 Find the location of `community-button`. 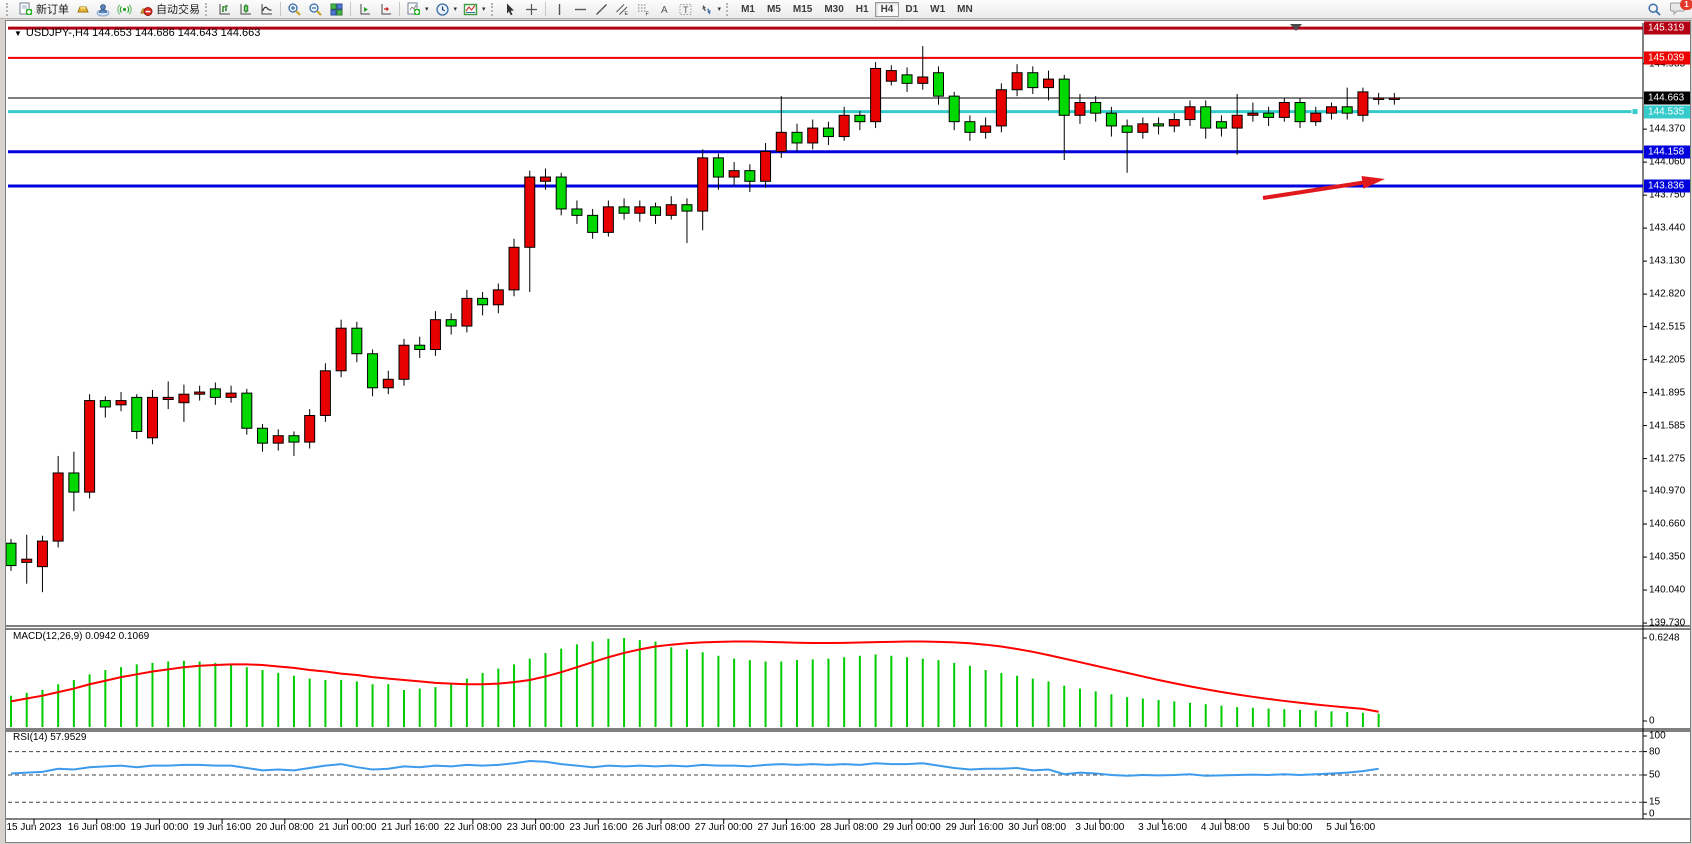

community-button is located at coordinates (103, 9).